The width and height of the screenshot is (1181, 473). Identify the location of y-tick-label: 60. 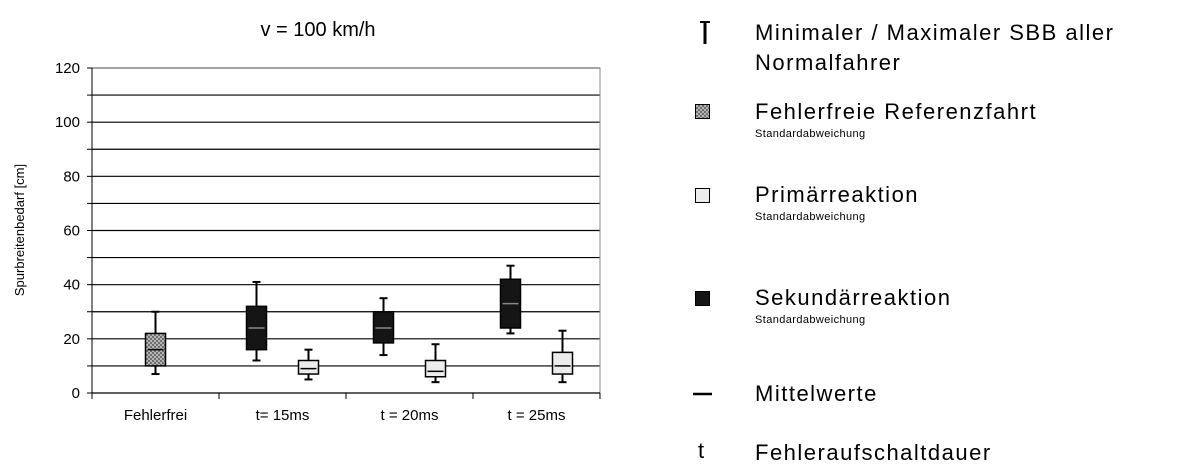
(71, 231).